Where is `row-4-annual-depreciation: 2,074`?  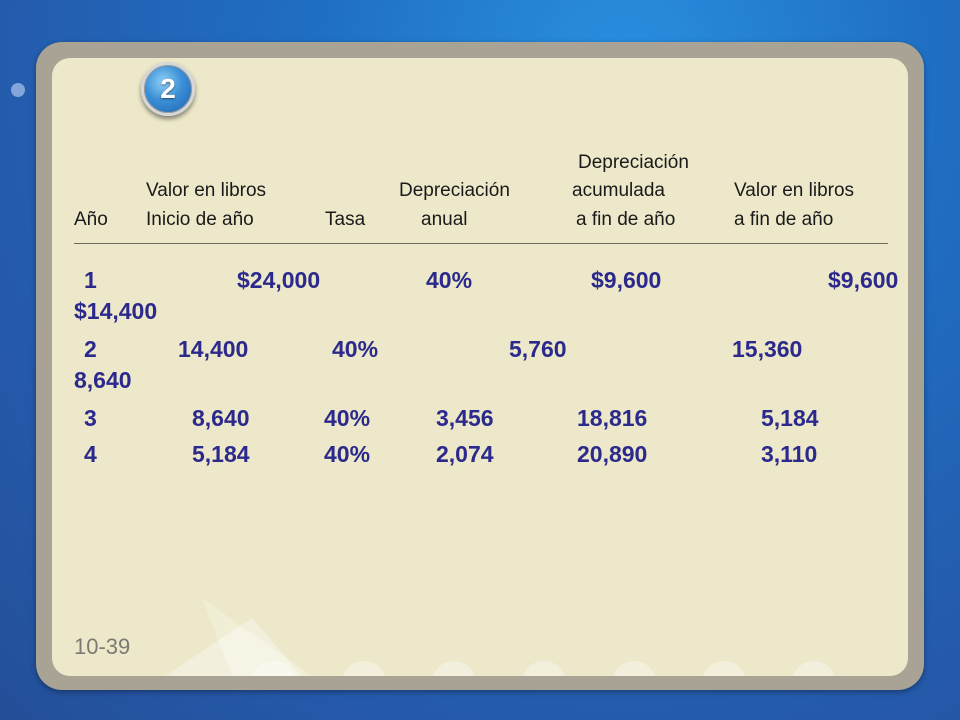
row-4-annual-depreciation: 2,074 is located at coordinates (465, 454).